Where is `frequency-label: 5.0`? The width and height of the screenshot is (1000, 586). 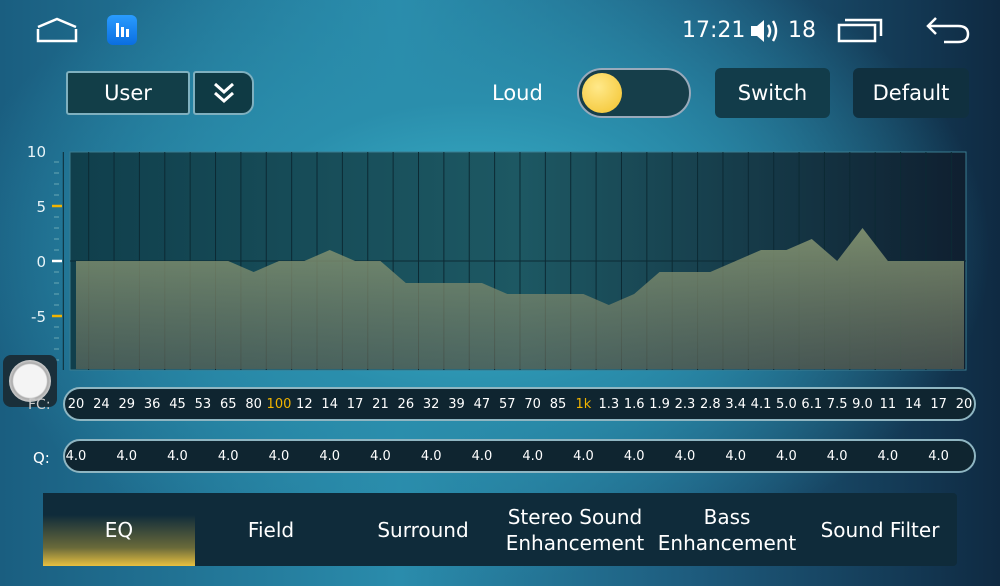
frequency-label: 5.0 is located at coordinates (786, 404).